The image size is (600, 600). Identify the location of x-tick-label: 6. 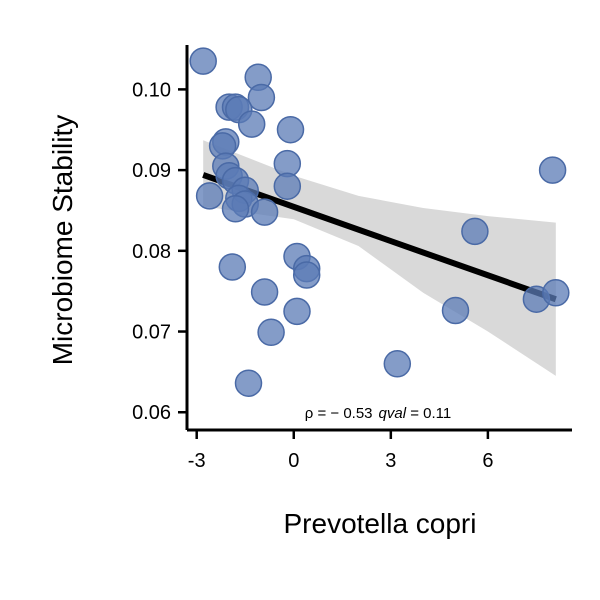
(487, 461).